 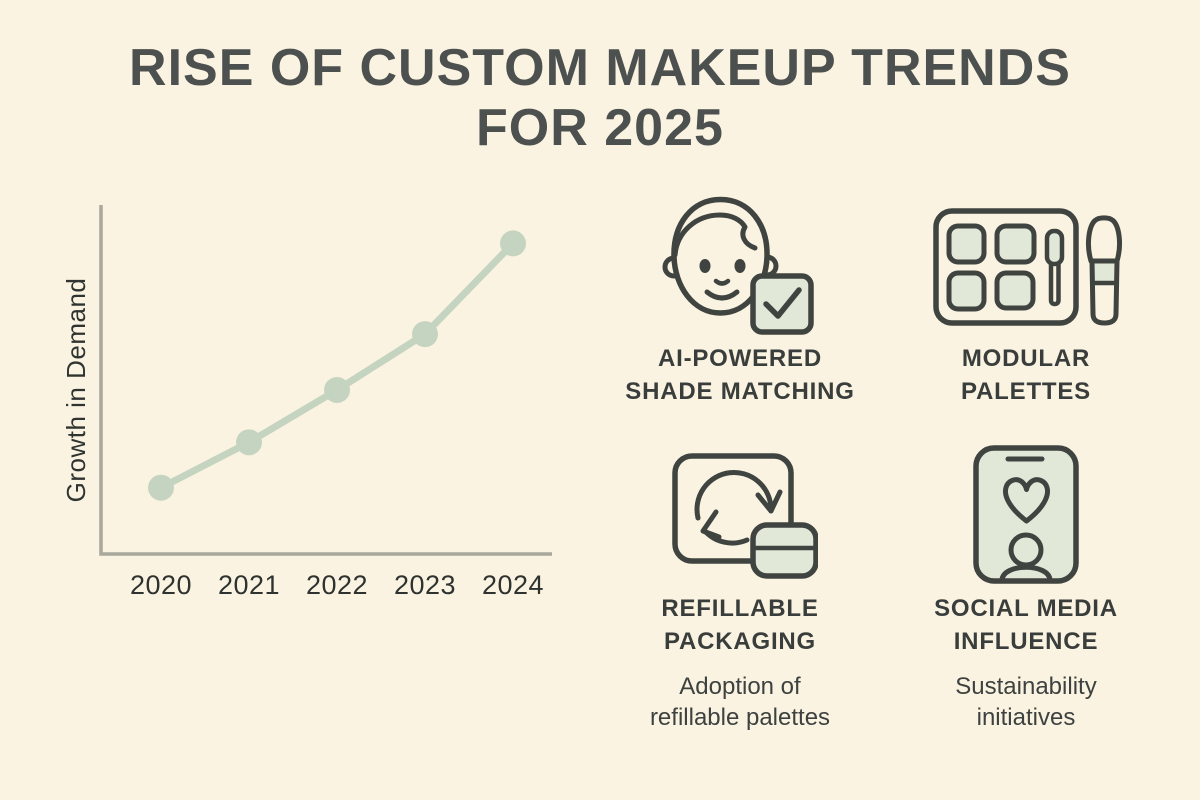 I want to click on trend-subtitle: Sustainability initiatives, so click(x=1026, y=702).